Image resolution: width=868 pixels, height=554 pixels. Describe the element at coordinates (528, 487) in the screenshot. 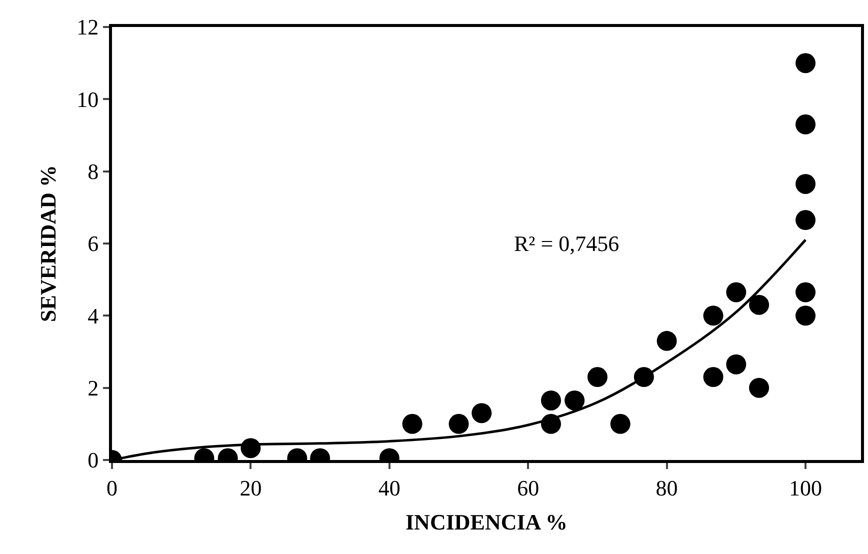

I see `x-tick-label: 60` at that location.